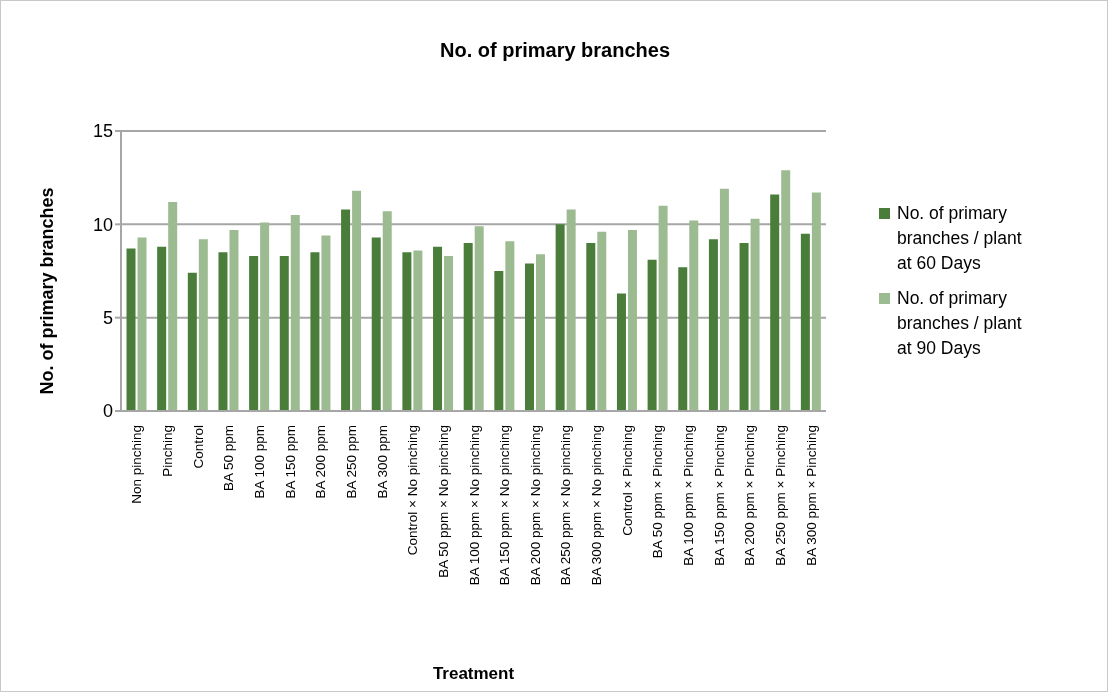 The image size is (1108, 692). I want to click on x-tick-label: BA 100 ppm × Pinching, so click(688, 495).